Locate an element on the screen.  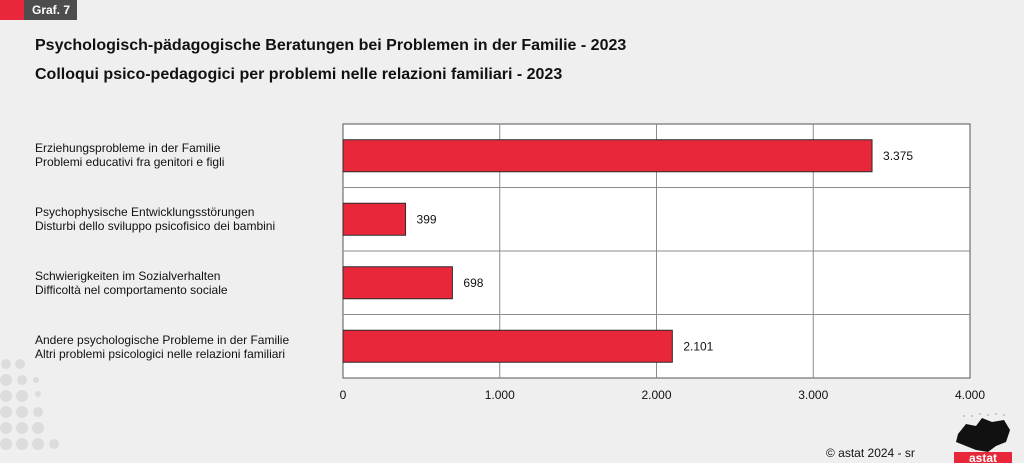
category-label-de: Schwierigkeiten im Sozialverhalten is located at coordinates (128, 276).